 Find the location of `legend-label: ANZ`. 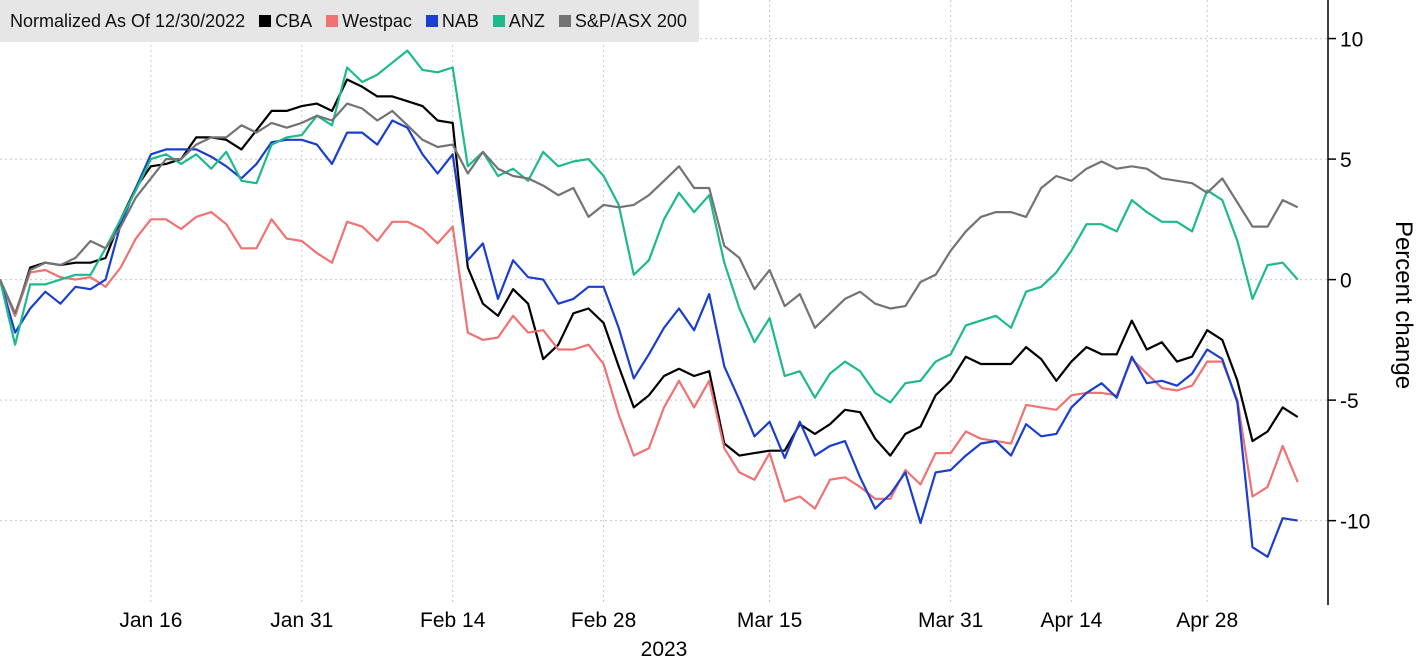

legend-label: ANZ is located at coordinates (526, 20).